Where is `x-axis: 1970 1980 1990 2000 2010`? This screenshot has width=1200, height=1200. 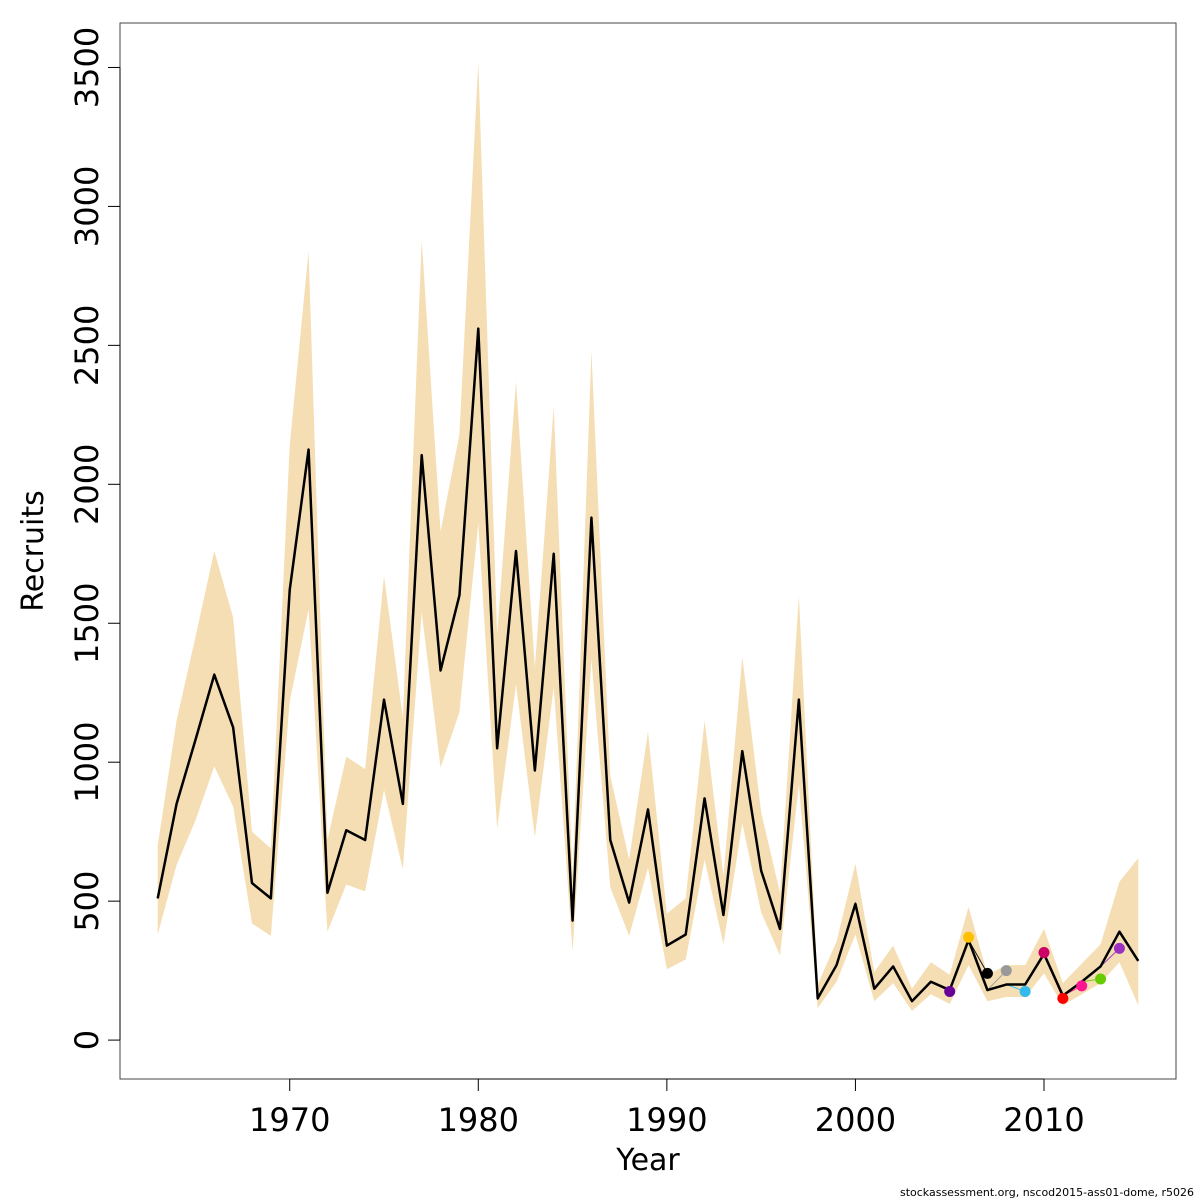 x-axis: 1970 1980 1990 2000 2010 is located at coordinates (667, 1108).